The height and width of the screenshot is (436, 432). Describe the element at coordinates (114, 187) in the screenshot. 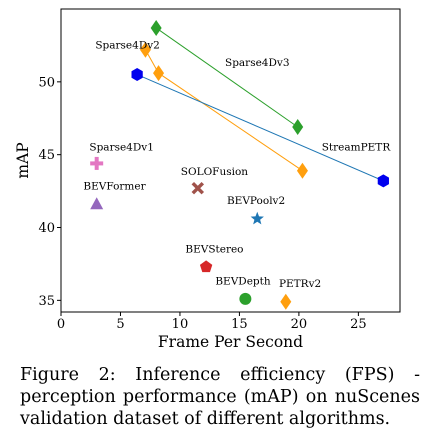

I see `label-bevformer: BEVFormer` at that location.